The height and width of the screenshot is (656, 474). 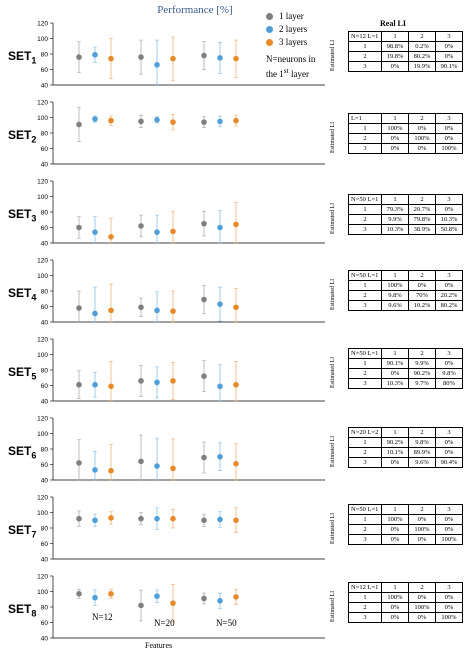 What do you see at coordinates (395, 442) in the screenshot?
I see `table-cell: 90.2%` at bounding box center [395, 442].